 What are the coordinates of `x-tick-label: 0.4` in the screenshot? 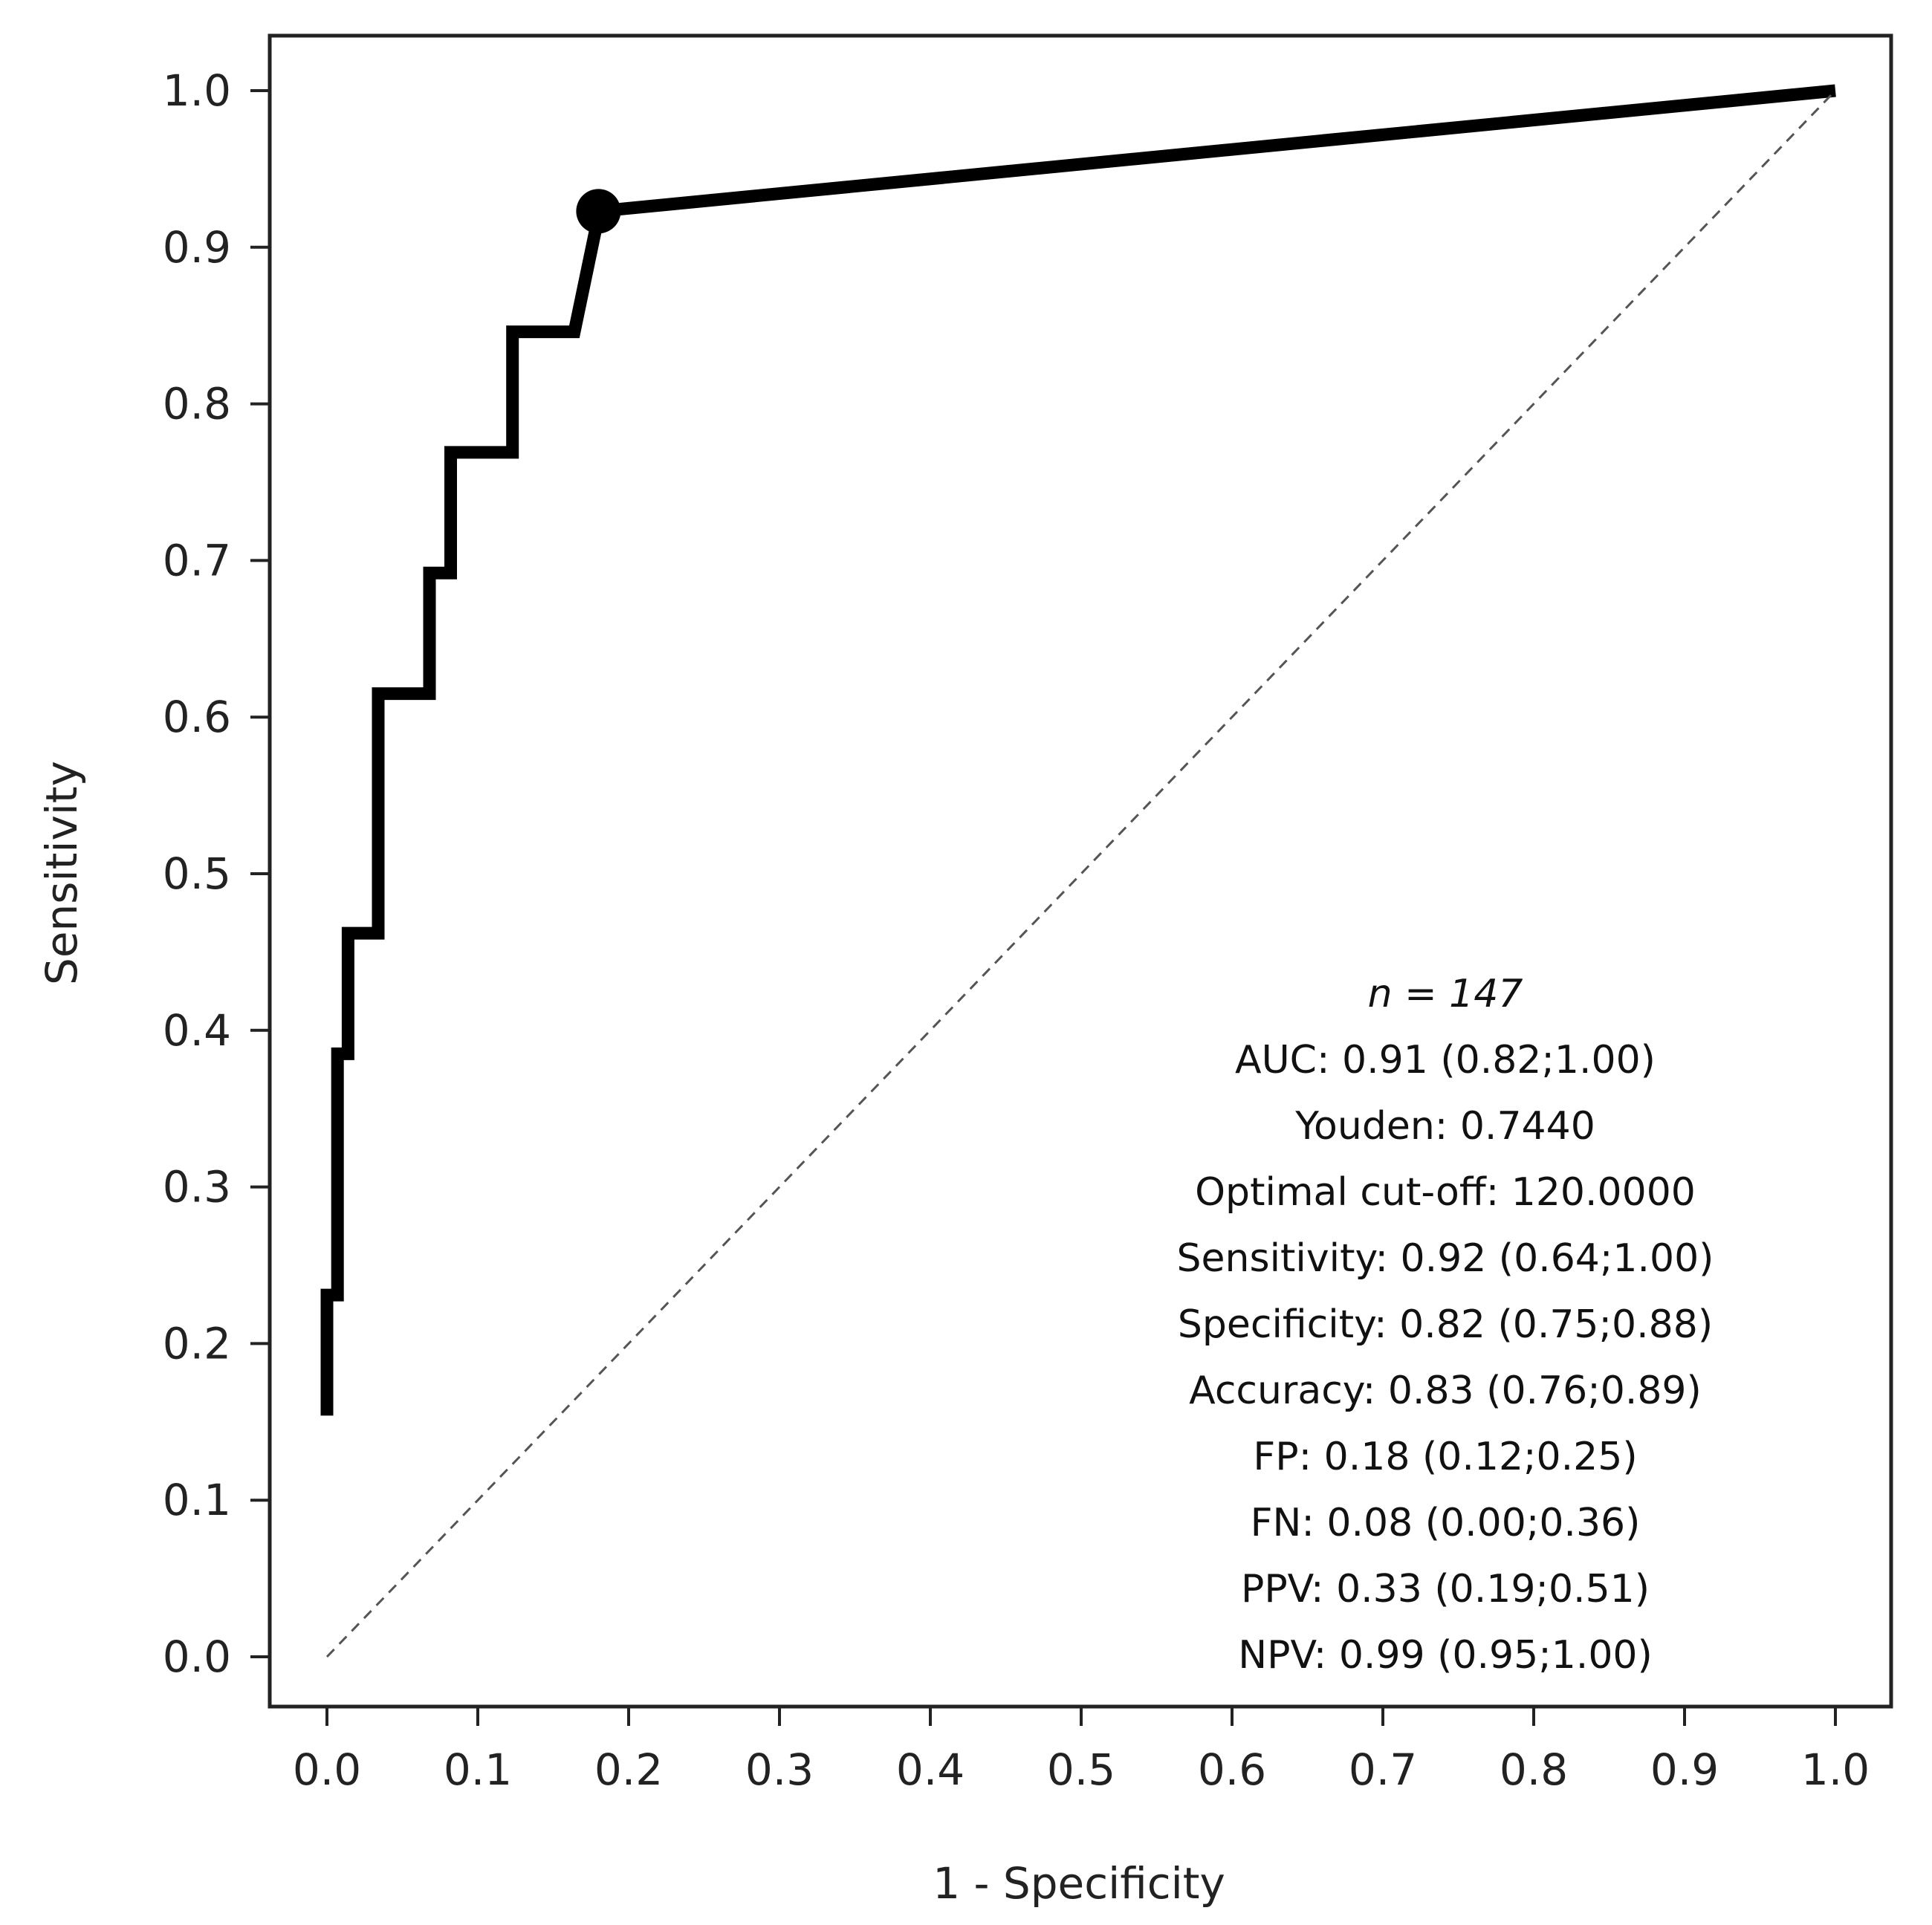 It's located at (930, 1769).